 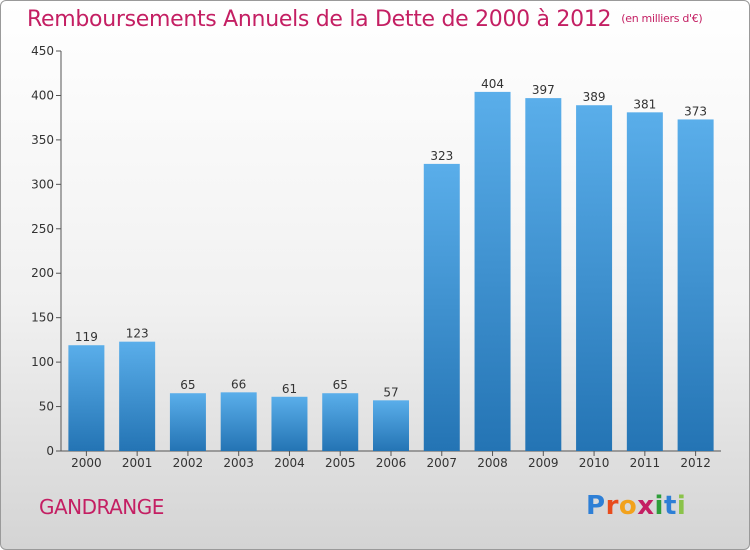 I want to click on data-label: 119, so click(x=86, y=337).